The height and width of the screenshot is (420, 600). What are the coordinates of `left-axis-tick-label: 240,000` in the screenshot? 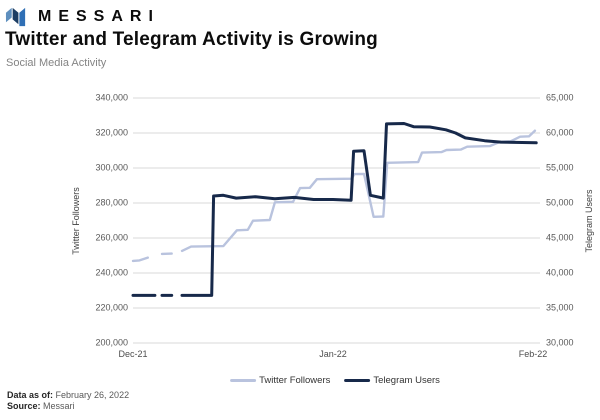 It's located at (111, 272).